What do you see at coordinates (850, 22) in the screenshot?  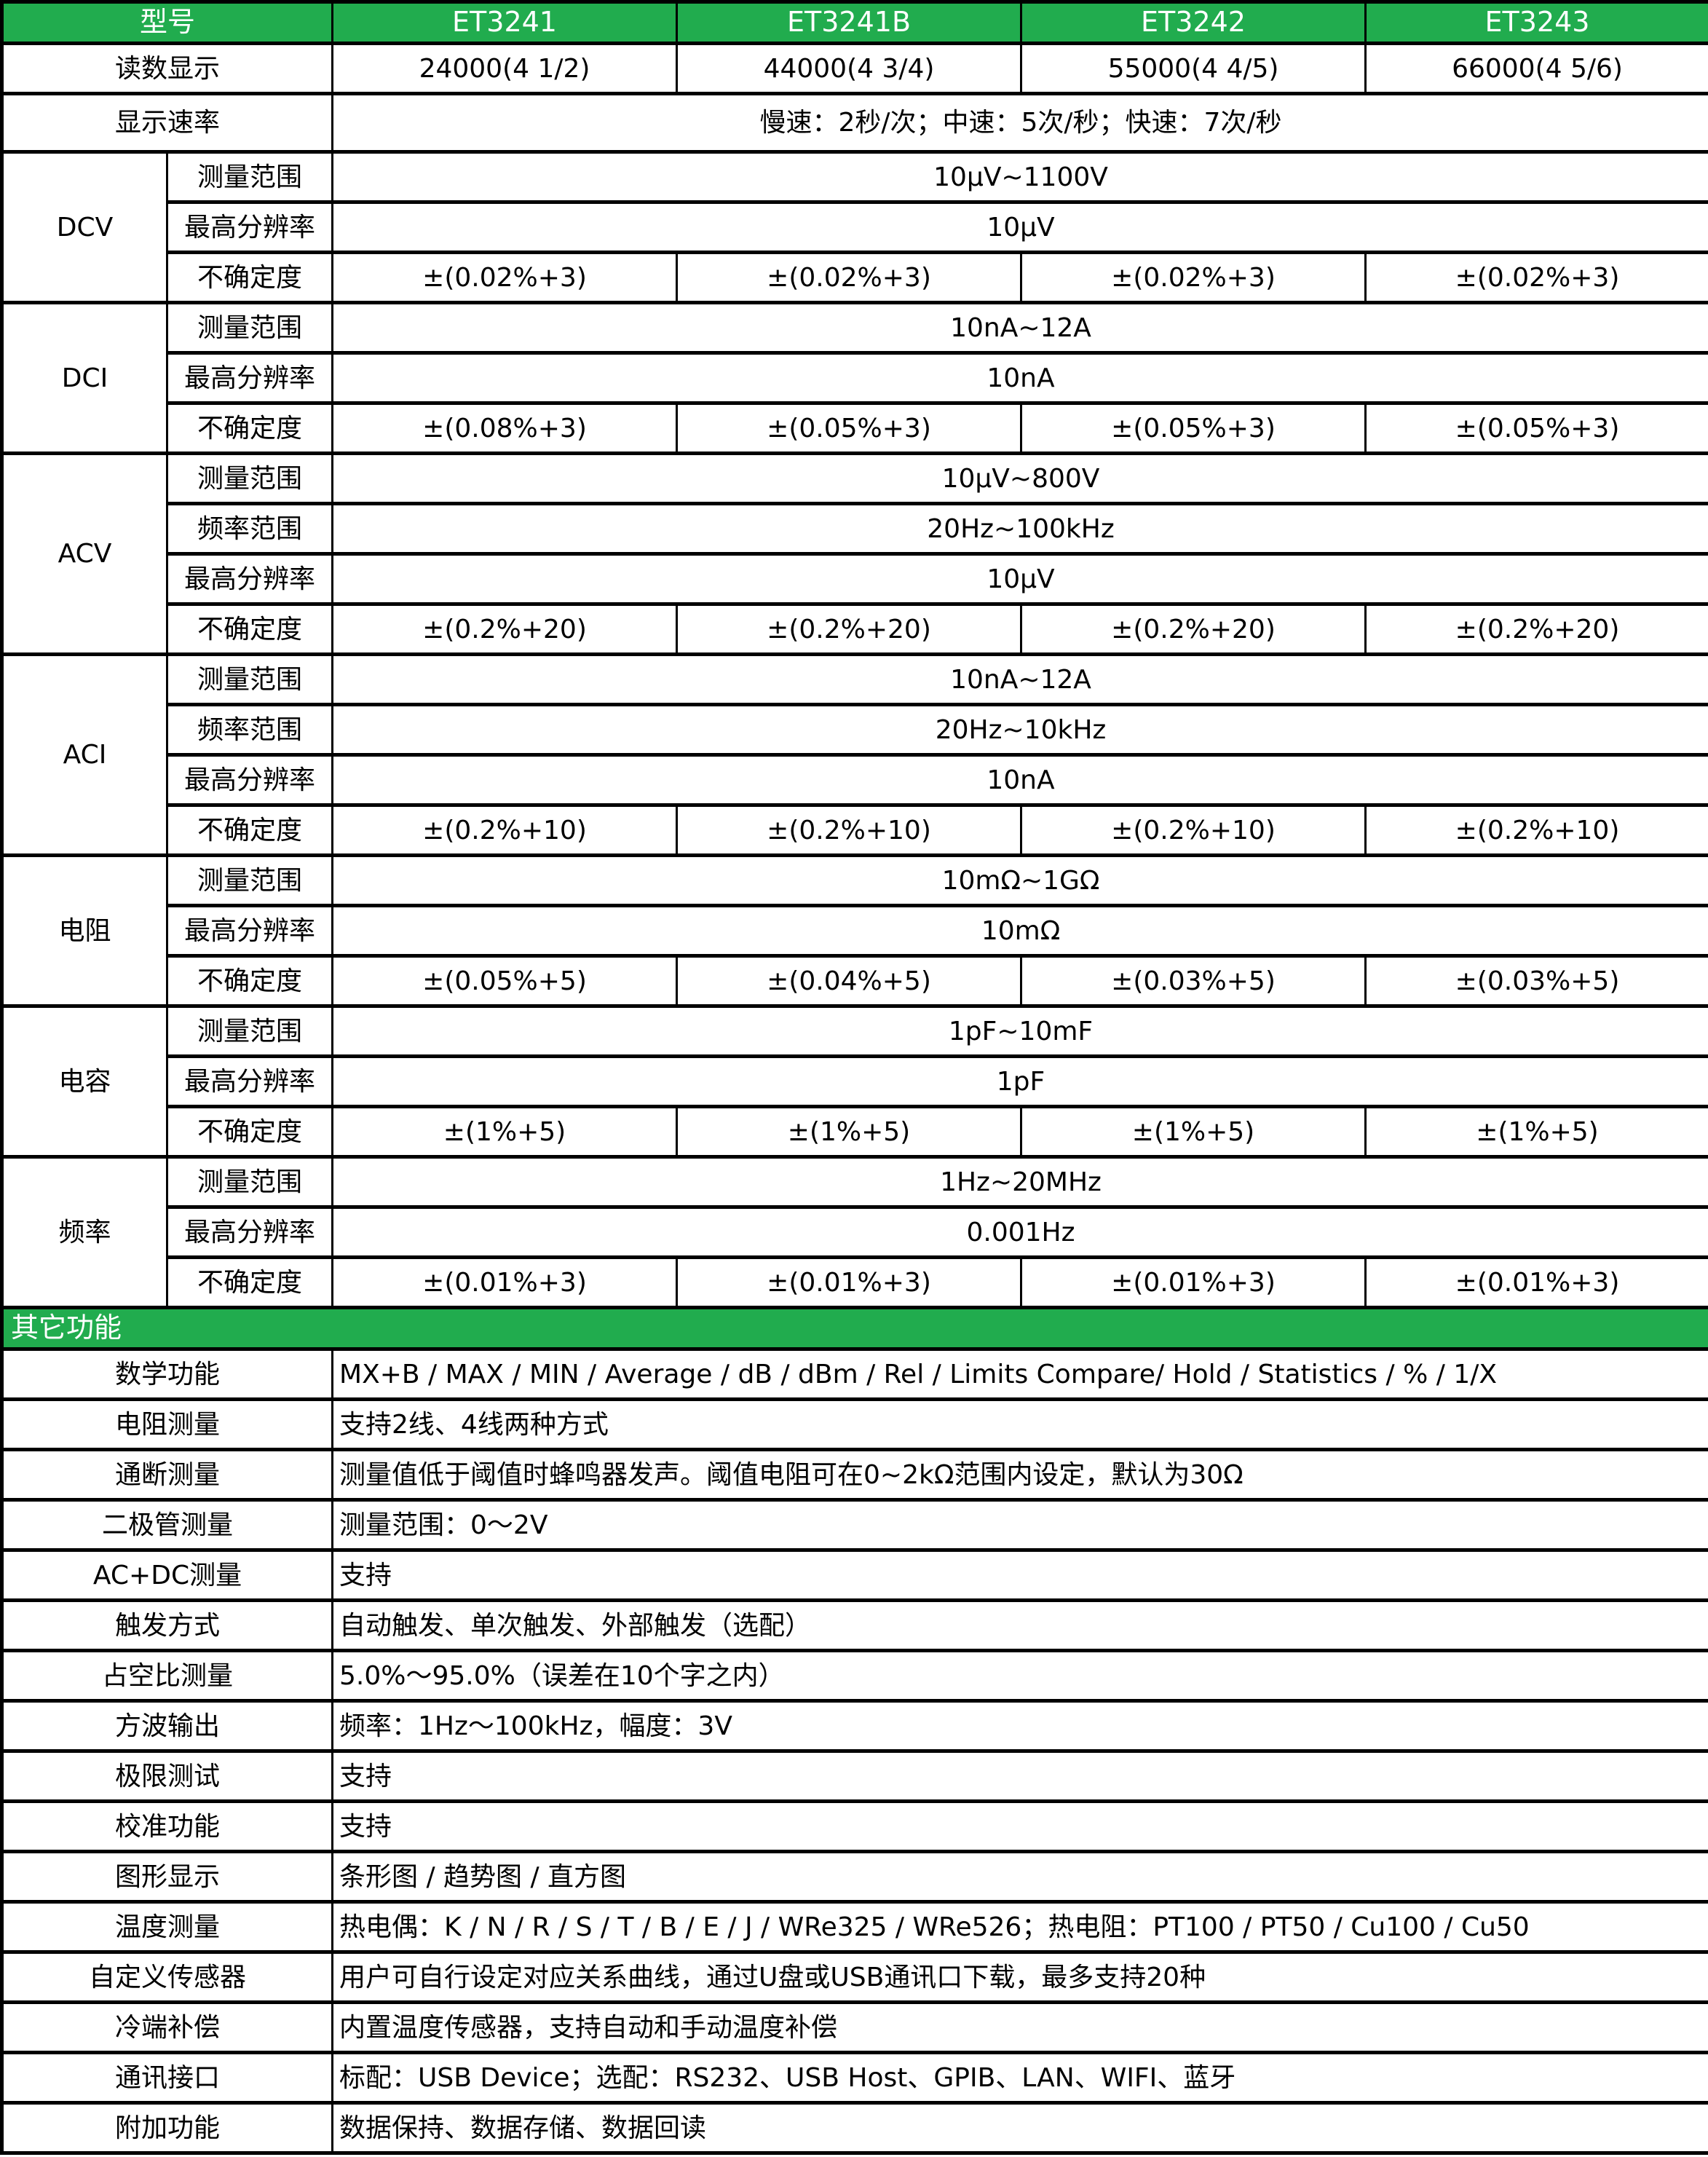 I see `model-name-et3241b: ET3241B` at bounding box center [850, 22].